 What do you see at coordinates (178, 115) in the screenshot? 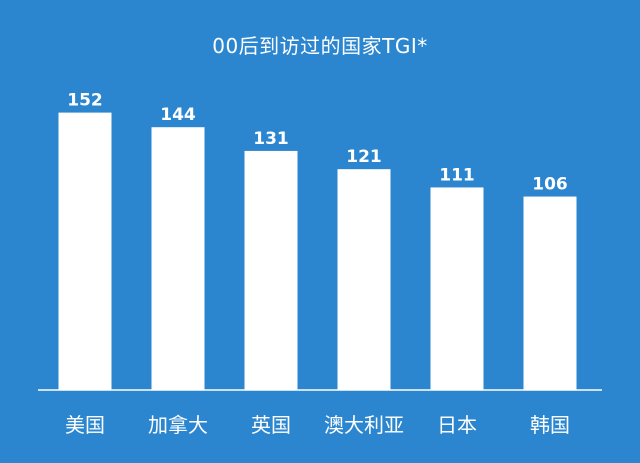
I see `value-label-2: 144` at bounding box center [178, 115].